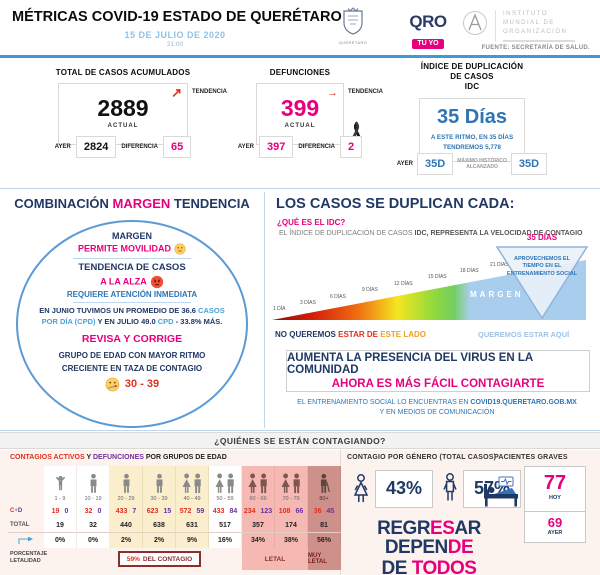 The image size is (600, 575). I want to click on age-label: 60 - 69, so click(258, 499).